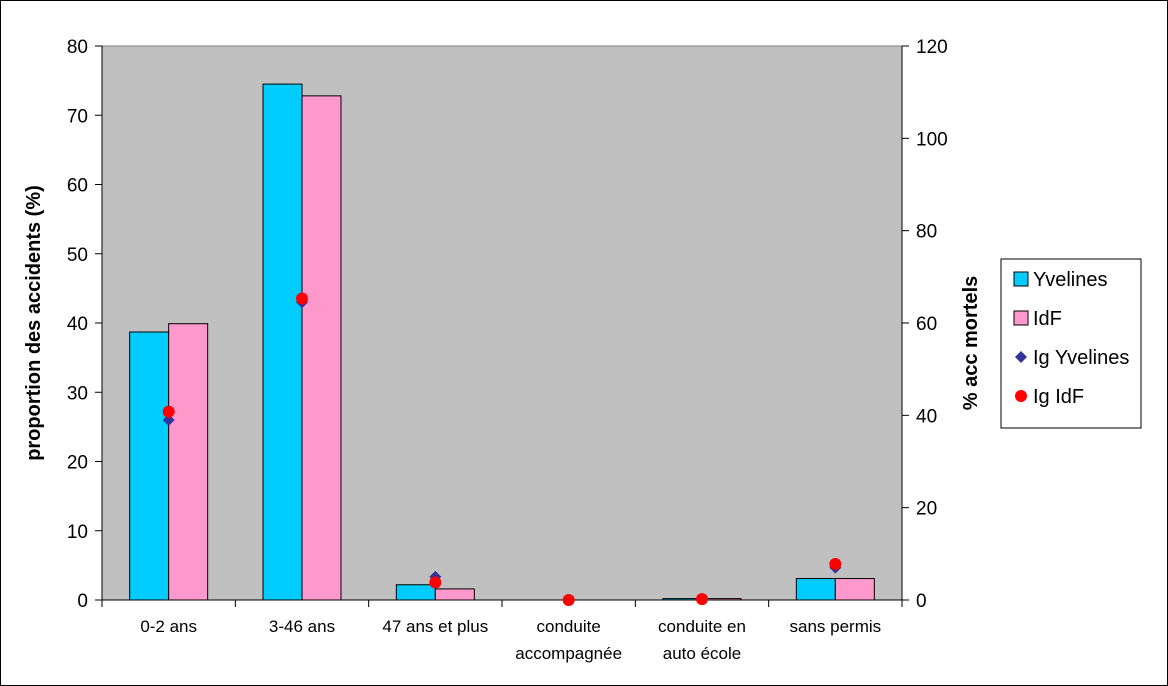 The width and height of the screenshot is (1168, 686). What do you see at coordinates (168, 419) in the screenshot?
I see `point-ig-yvelines` at bounding box center [168, 419].